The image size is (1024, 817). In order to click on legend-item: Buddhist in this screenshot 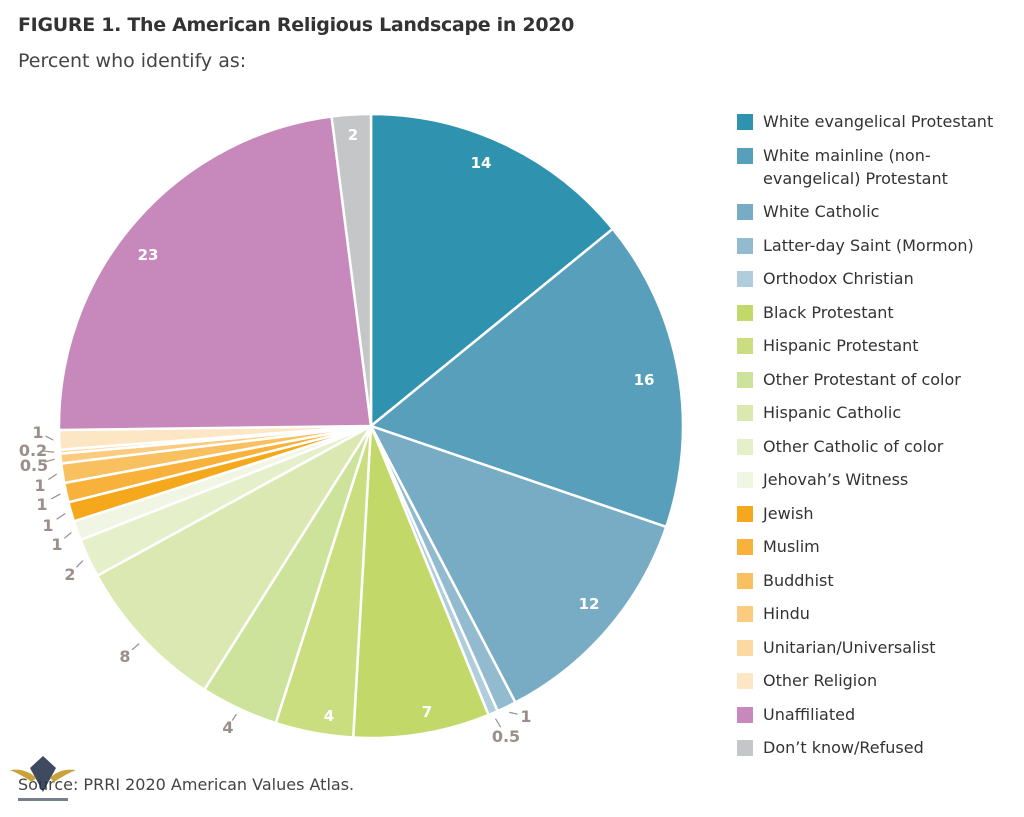, I will do `click(880, 580)`.